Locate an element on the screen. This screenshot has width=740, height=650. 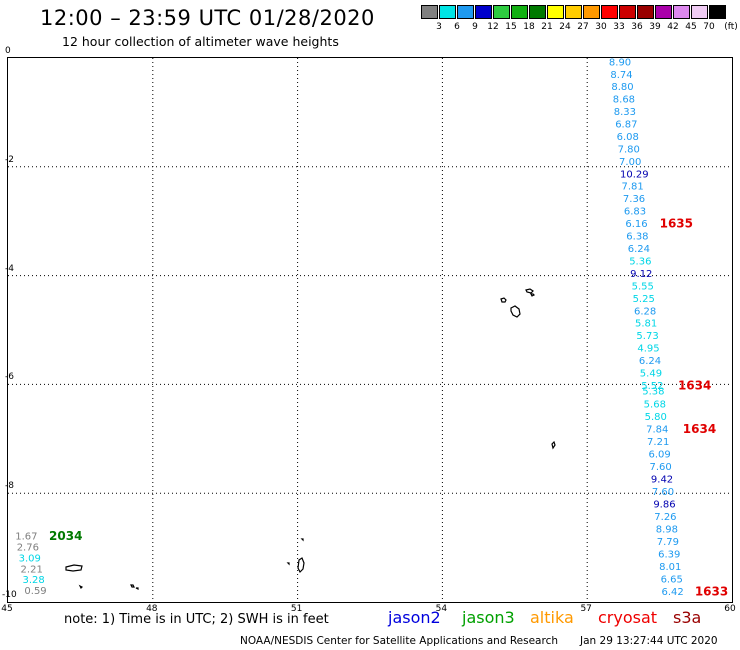
wave-height-value: 6.65 is located at coordinates (672, 580).